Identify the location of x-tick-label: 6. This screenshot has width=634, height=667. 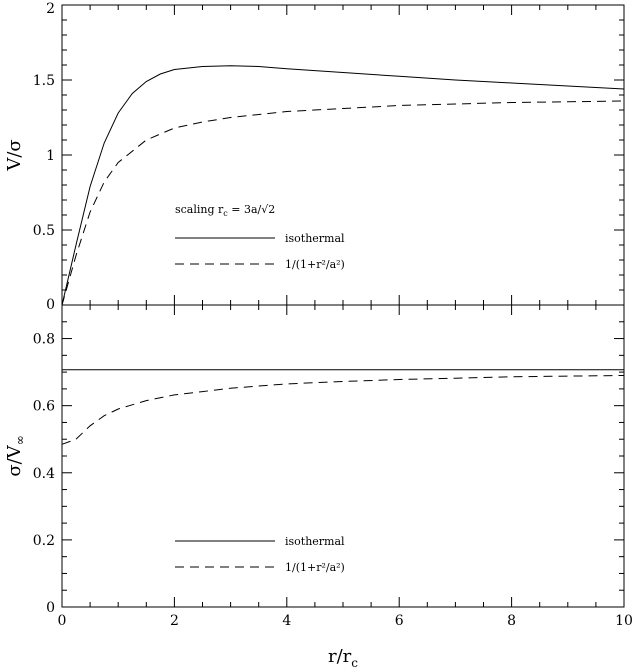
(399, 621).